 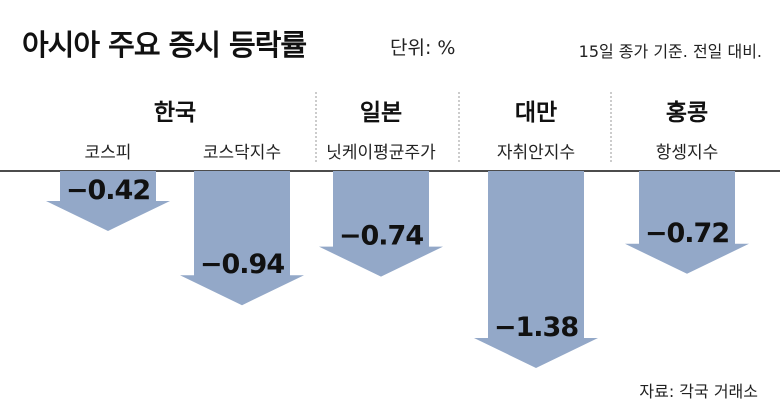 I want to click on value-label: −1.38, so click(x=536, y=327).